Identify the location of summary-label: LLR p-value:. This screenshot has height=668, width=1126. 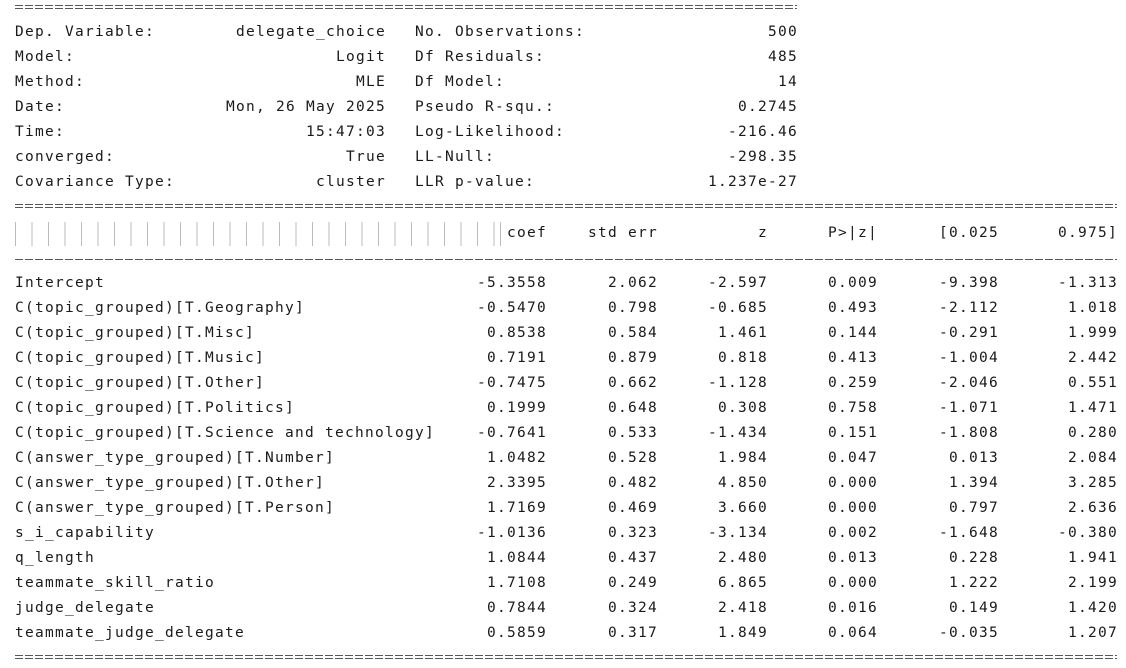
(475, 182).